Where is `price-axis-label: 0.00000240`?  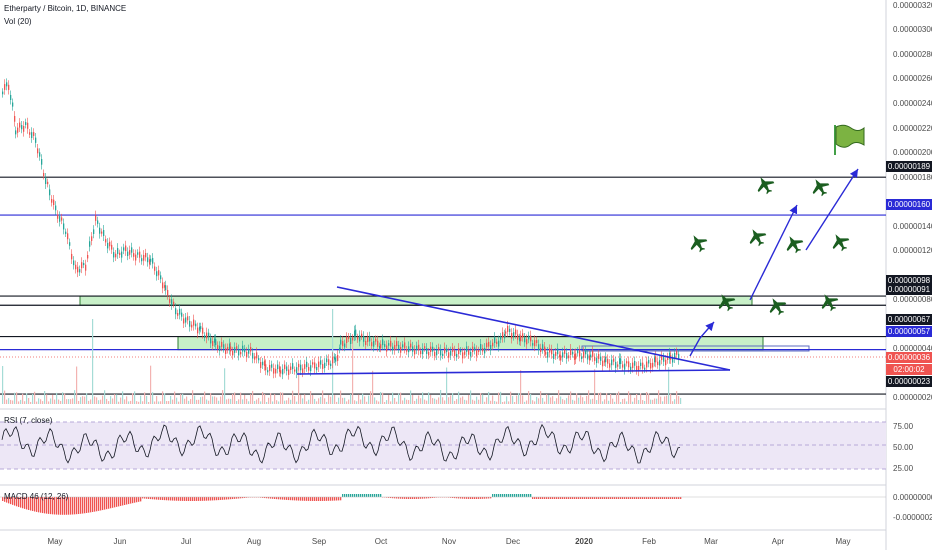
price-axis-label: 0.00000240 is located at coordinates (912, 103).